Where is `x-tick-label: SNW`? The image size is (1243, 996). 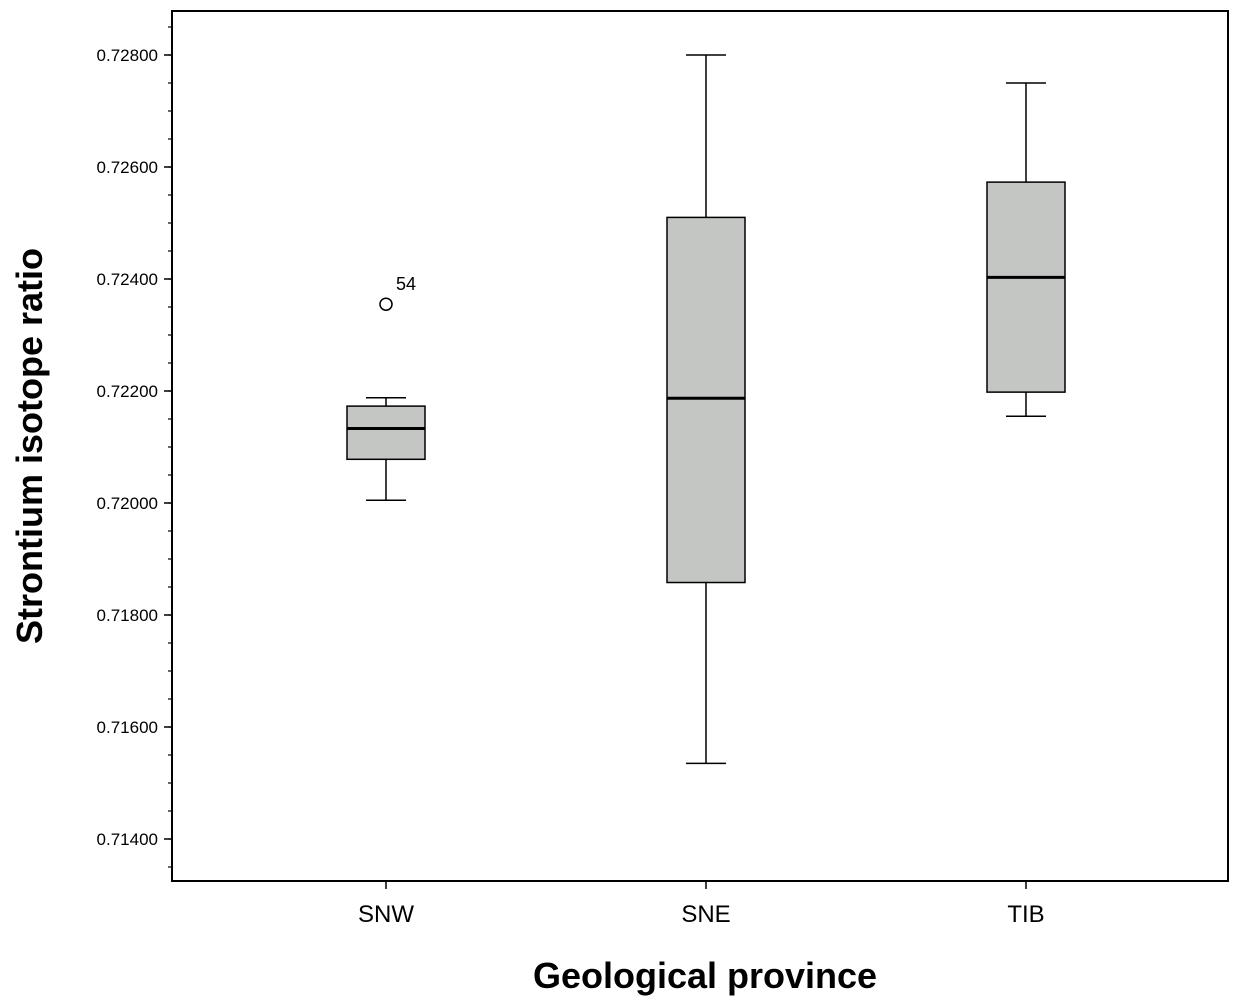 x-tick-label: SNW is located at coordinates (386, 914).